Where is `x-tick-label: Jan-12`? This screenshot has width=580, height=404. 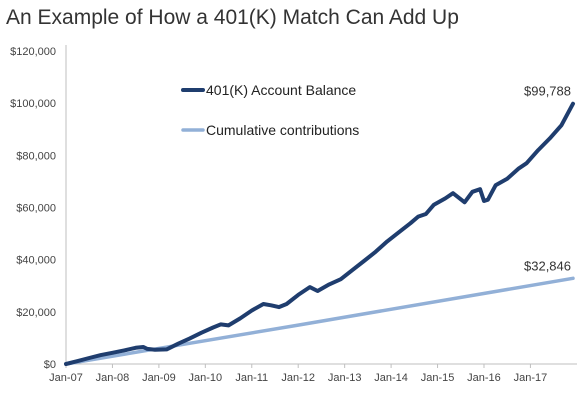 x-tick-label: Jan-12 is located at coordinates (298, 378).